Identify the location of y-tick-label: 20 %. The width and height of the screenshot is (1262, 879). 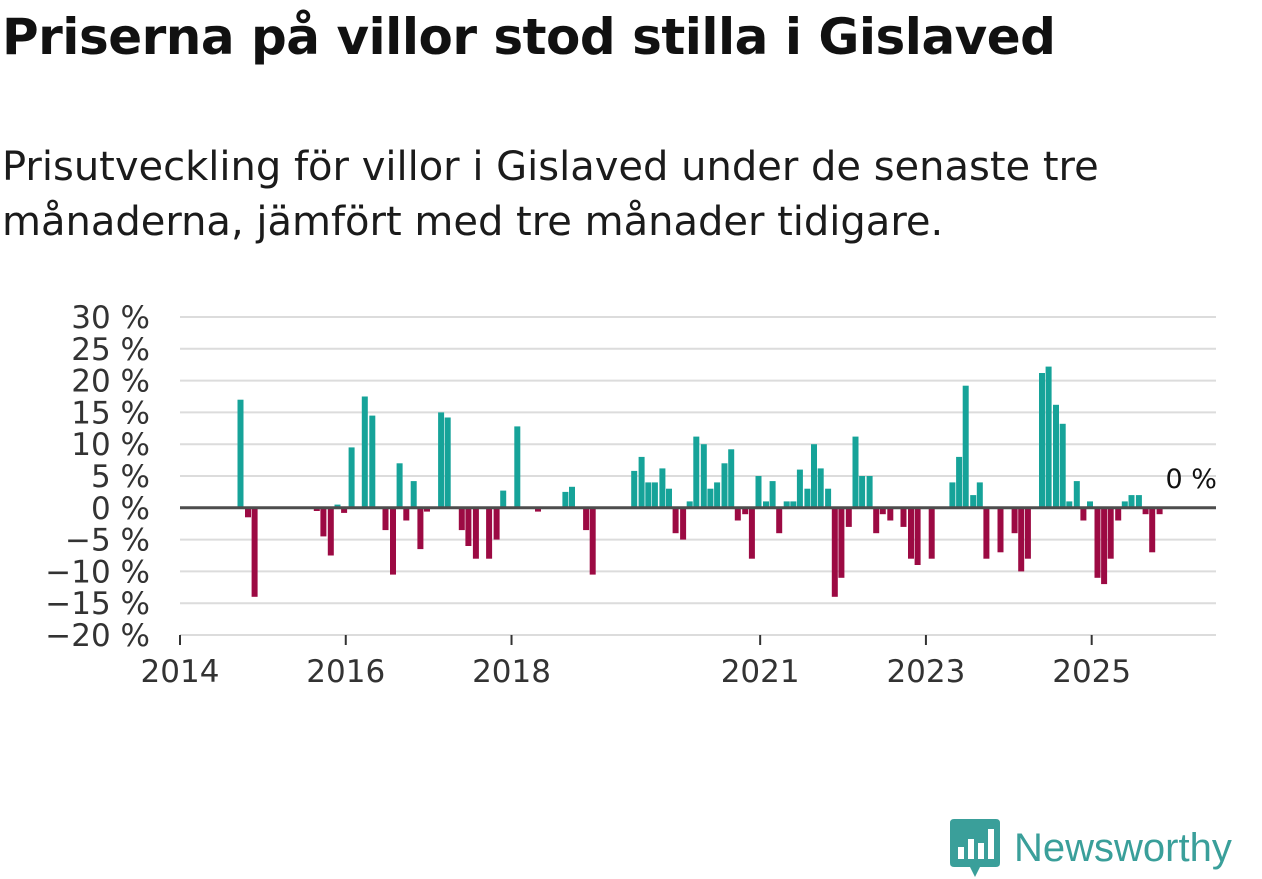
(110, 382).